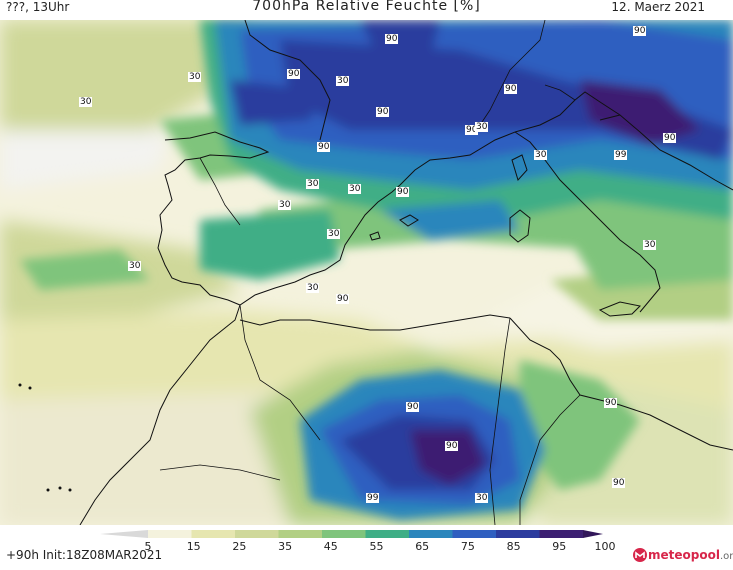  What do you see at coordinates (422, 546) in the screenshot?
I see `colorbar-tick-label: 65` at bounding box center [422, 546].